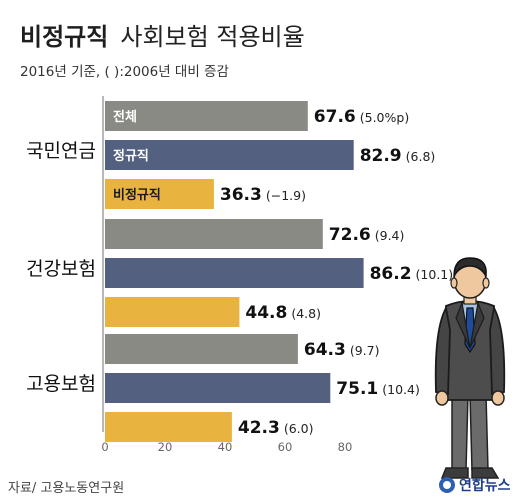  What do you see at coordinates (137, 195) in the screenshot?
I see `series-label: 비정규직` at bounding box center [137, 195].